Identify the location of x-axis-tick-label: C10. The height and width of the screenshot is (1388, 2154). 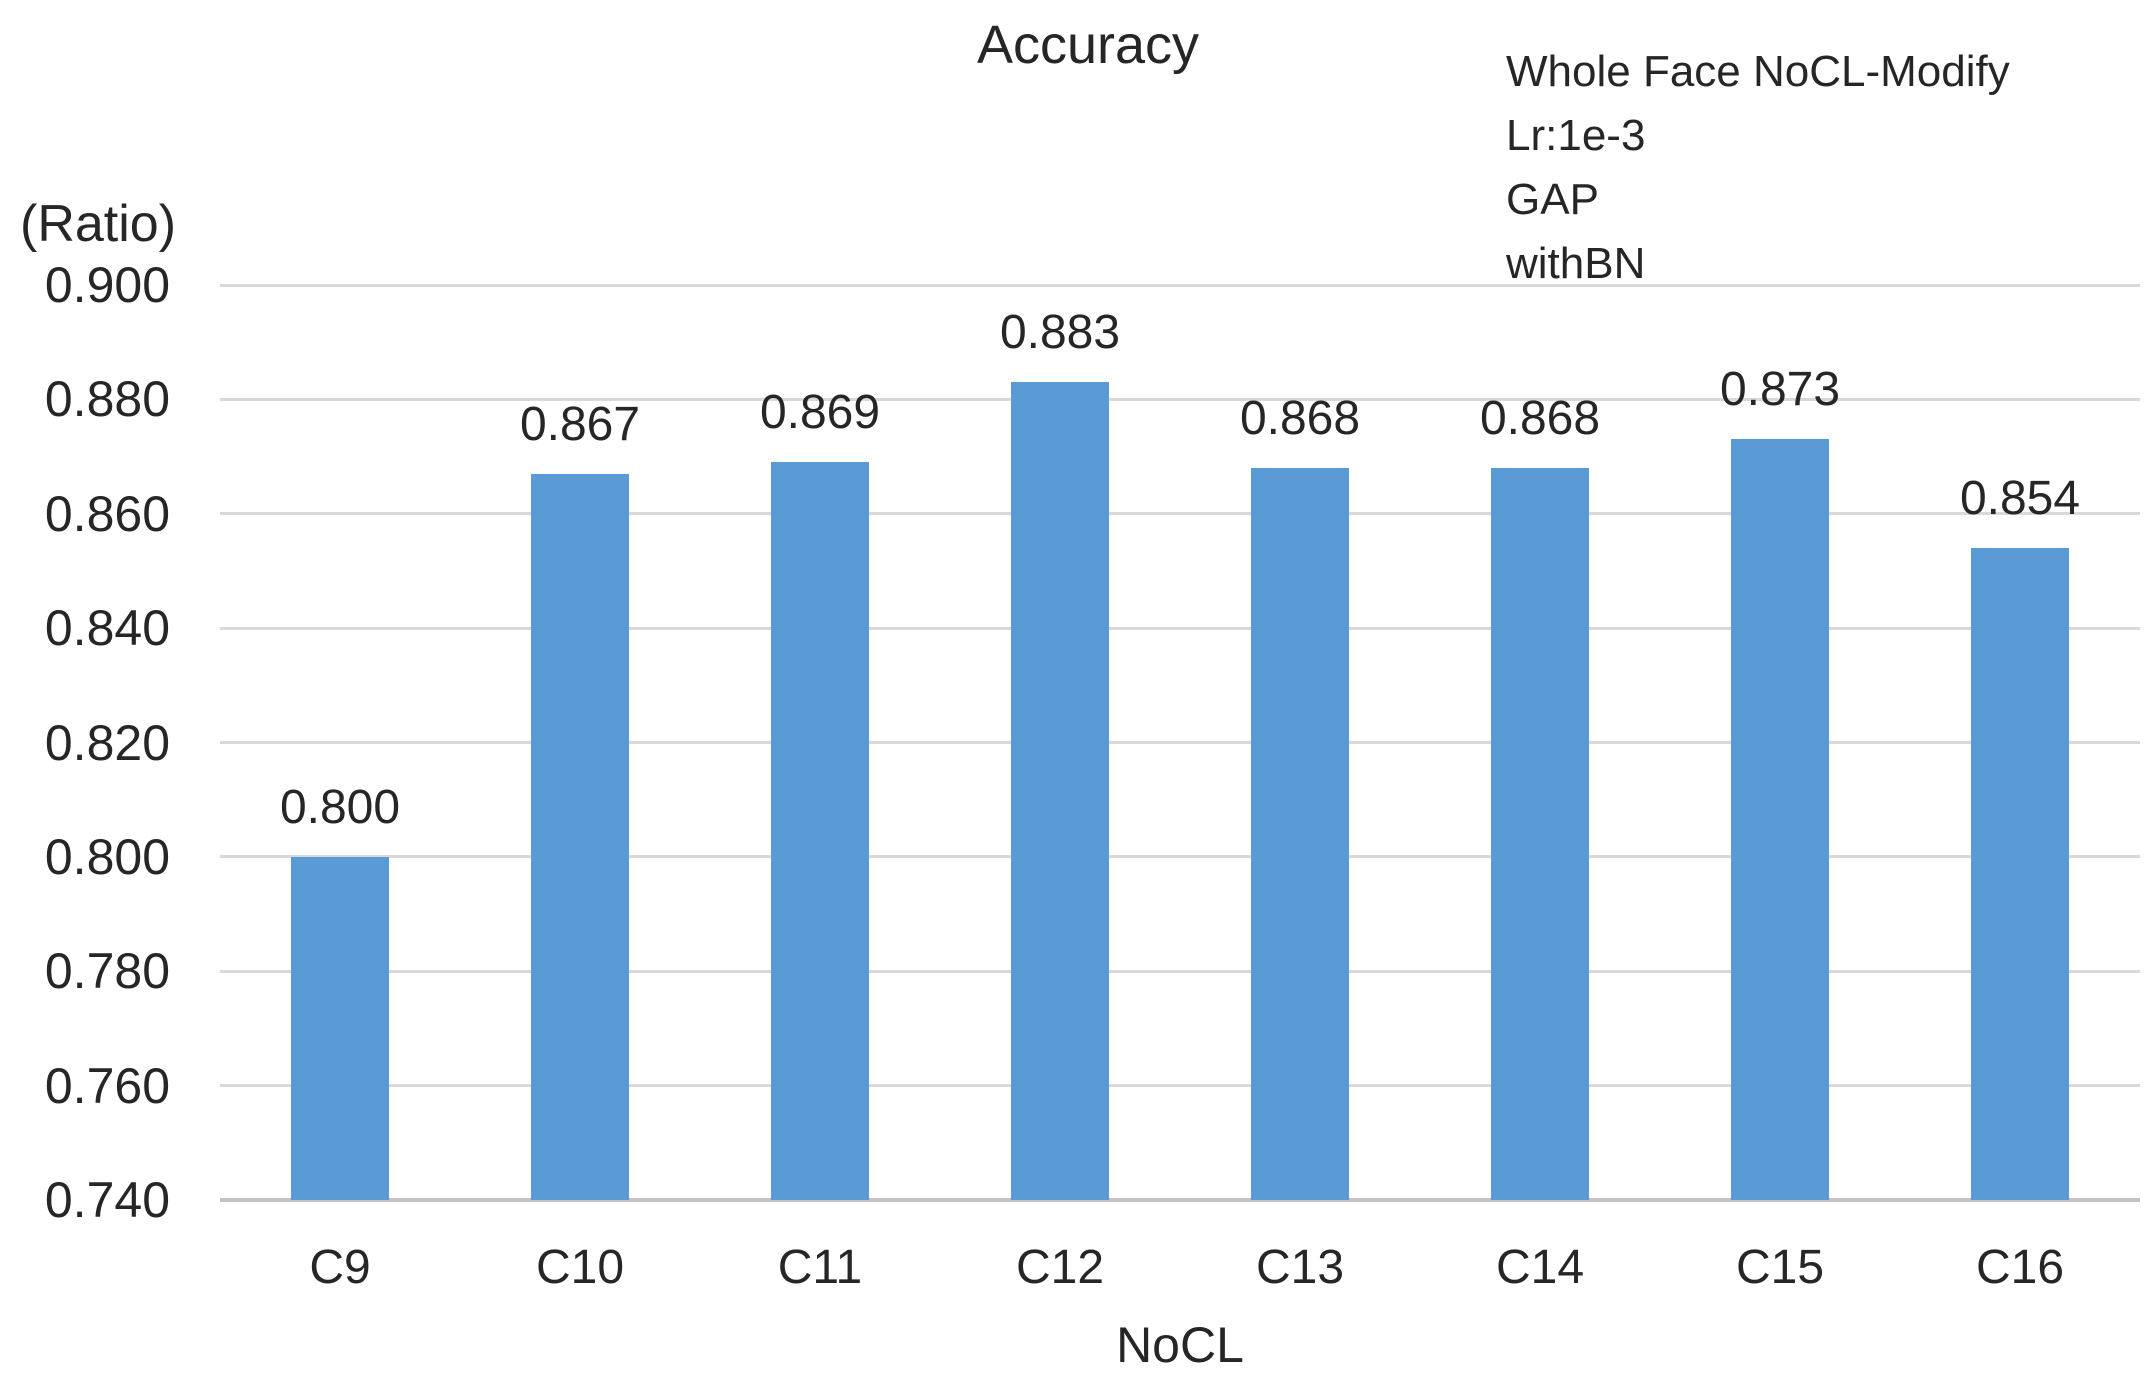
(580, 1267).